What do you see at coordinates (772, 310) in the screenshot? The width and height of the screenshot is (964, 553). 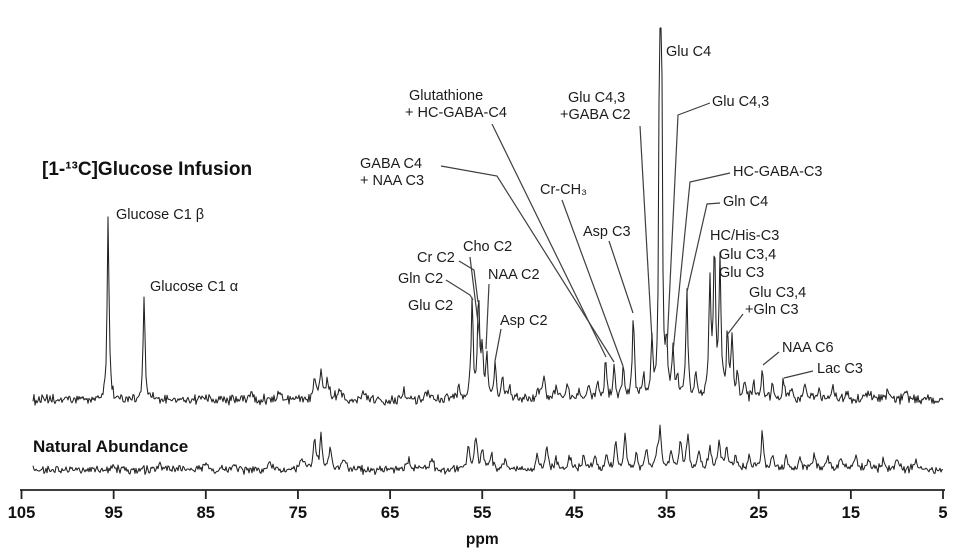 I see `peak-label-line: +Gln C3` at bounding box center [772, 310].